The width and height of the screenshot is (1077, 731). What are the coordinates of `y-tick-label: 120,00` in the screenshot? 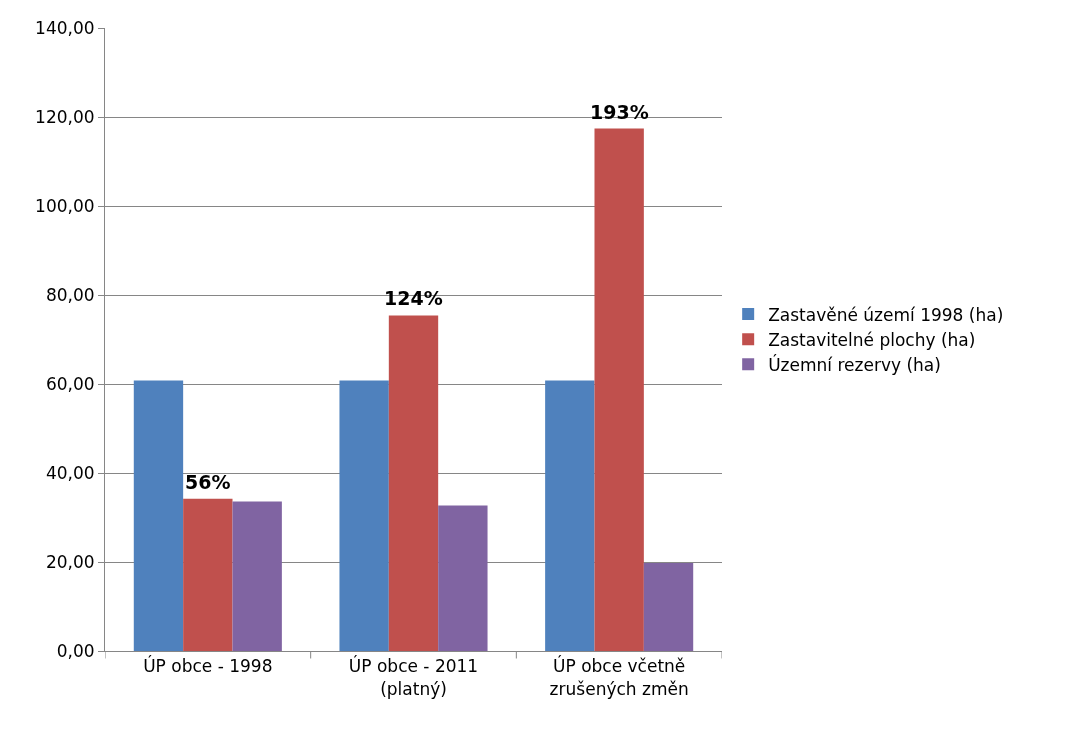 It's located at (65, 116).